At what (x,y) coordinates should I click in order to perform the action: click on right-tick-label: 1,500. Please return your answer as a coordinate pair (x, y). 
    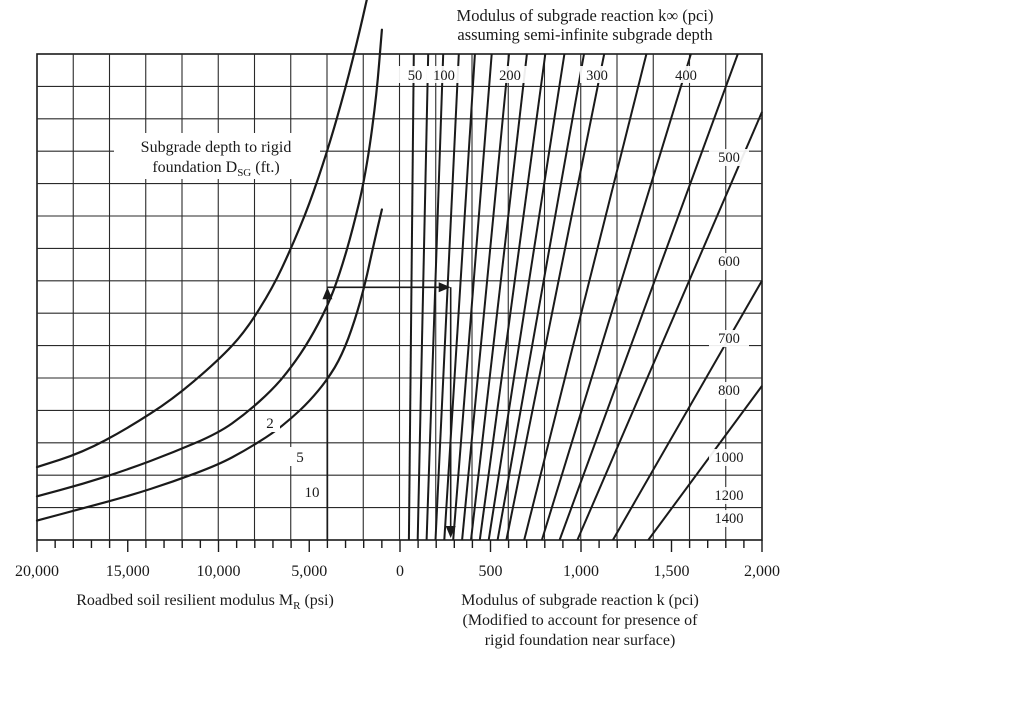
    Looking at the image, I should click on (672, 571).